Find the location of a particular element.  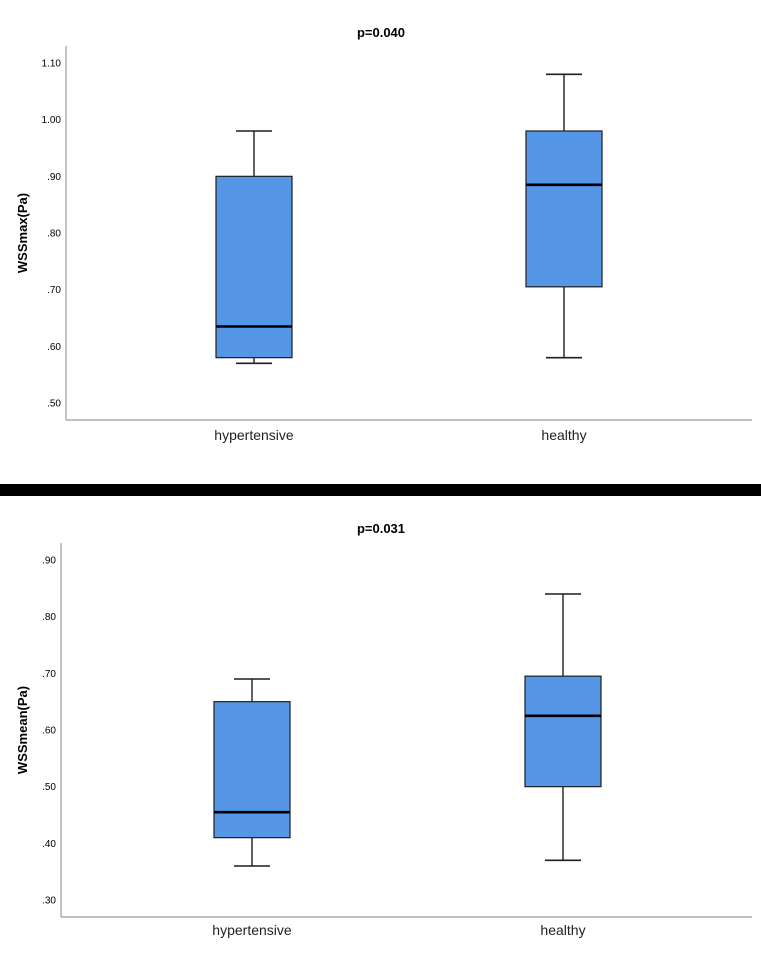

chart-title: p=0.040 is located at coordinates (381, 32).